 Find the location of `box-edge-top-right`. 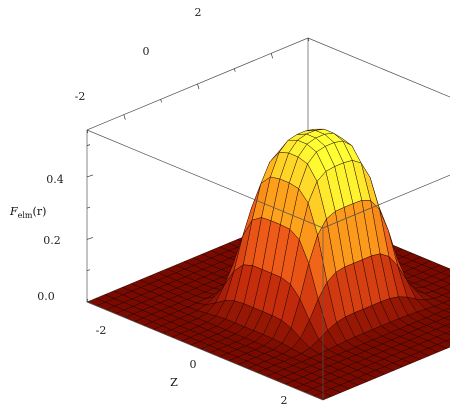

box-edge-top-right is located at coordinates (378, 67).